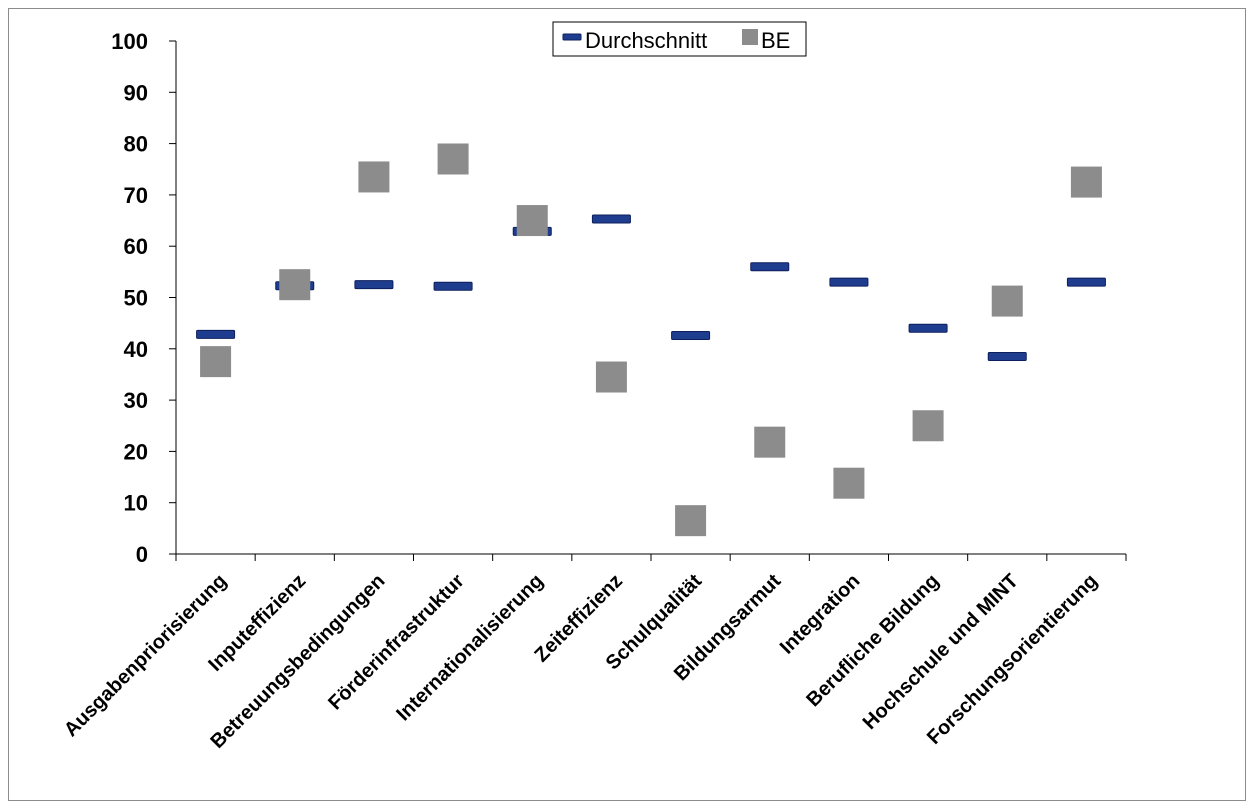  What do you see at coordinates (142, 554) in the screenshot?
I see `y-tick-label: 0` at bounding box center [142, 554].